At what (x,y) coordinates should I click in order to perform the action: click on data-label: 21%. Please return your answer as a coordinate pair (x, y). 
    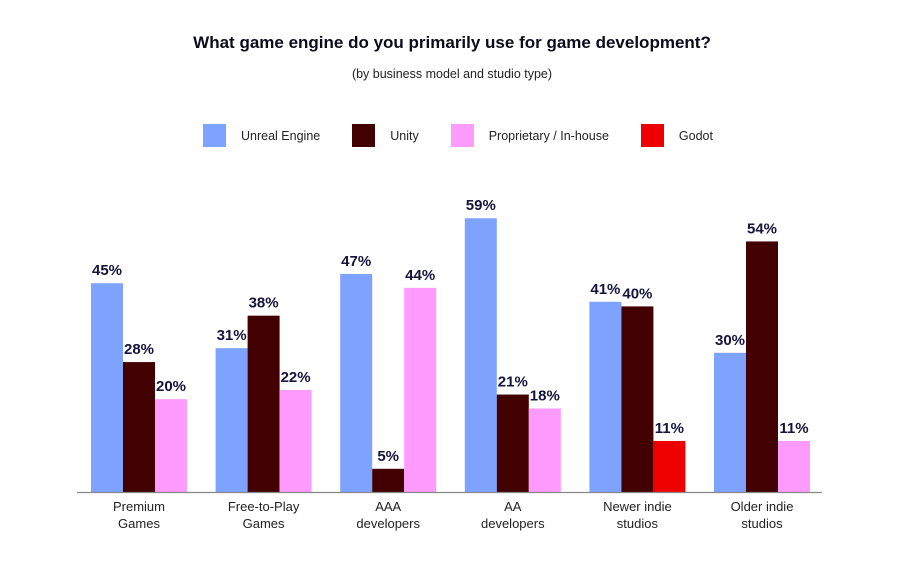
    Looking at the image, I should click on (513, 382).